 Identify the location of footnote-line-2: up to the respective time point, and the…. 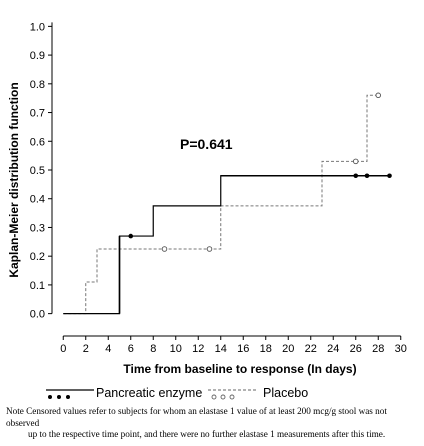
(207, 434).